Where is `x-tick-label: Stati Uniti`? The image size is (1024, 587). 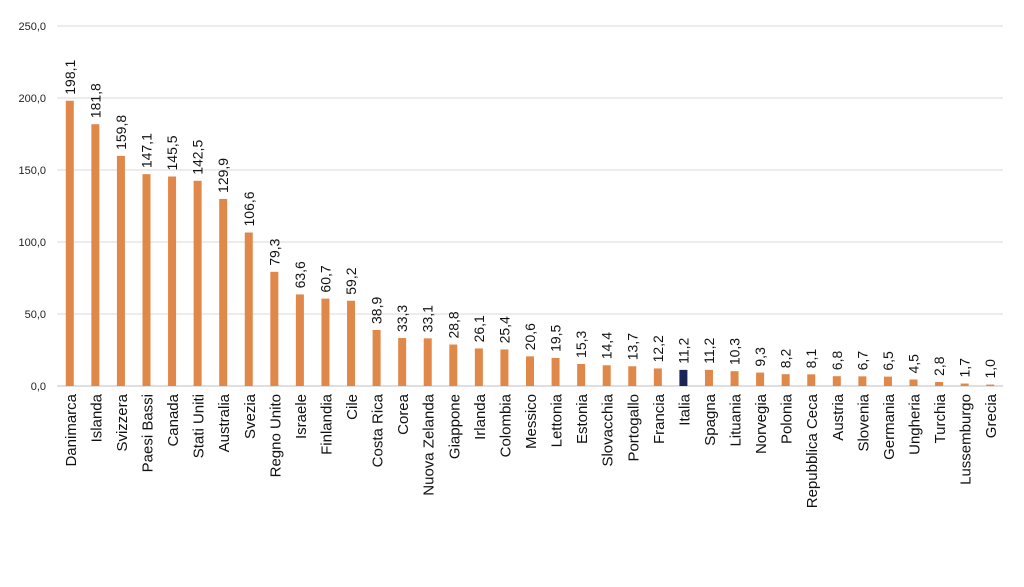
x-tick-label: Stati Uniti is located at coordinates (199, 426).